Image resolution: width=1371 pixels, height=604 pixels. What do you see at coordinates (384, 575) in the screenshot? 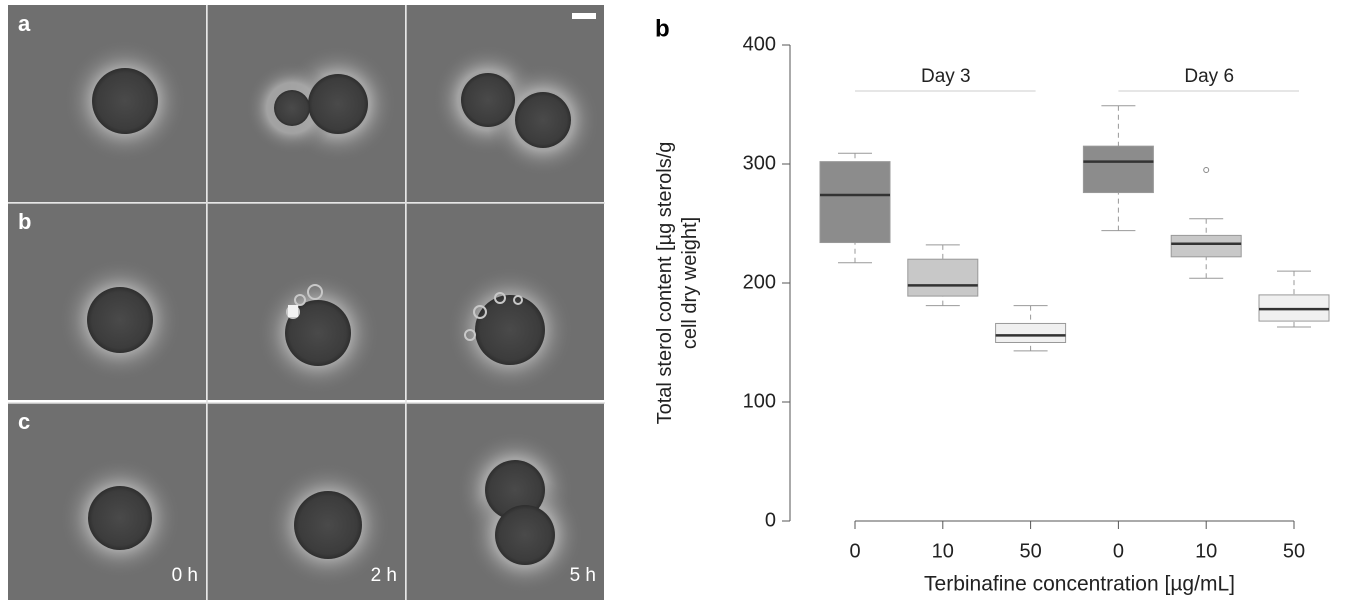
I see `time-label: 2 h` at bounding box center [384, 575].